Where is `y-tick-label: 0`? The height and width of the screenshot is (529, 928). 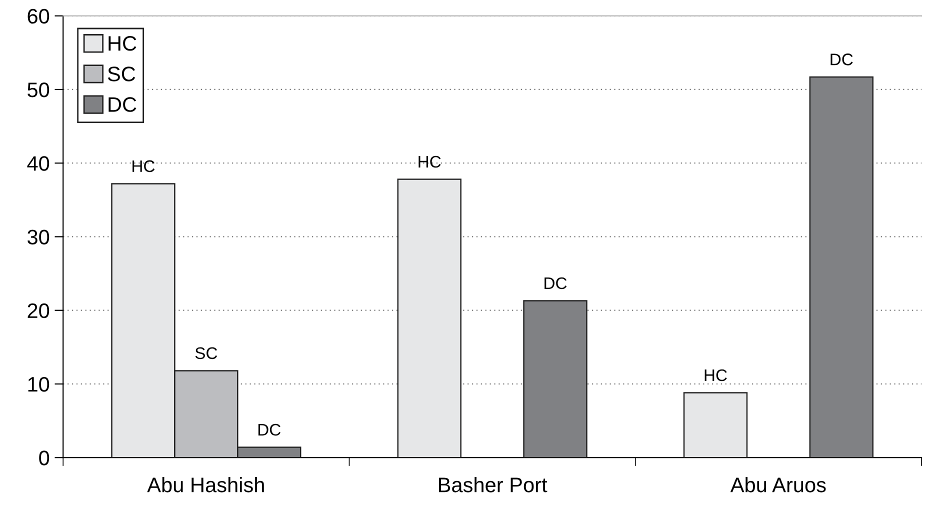 y-tick-label: 0 is located at coordinates (44, 458).